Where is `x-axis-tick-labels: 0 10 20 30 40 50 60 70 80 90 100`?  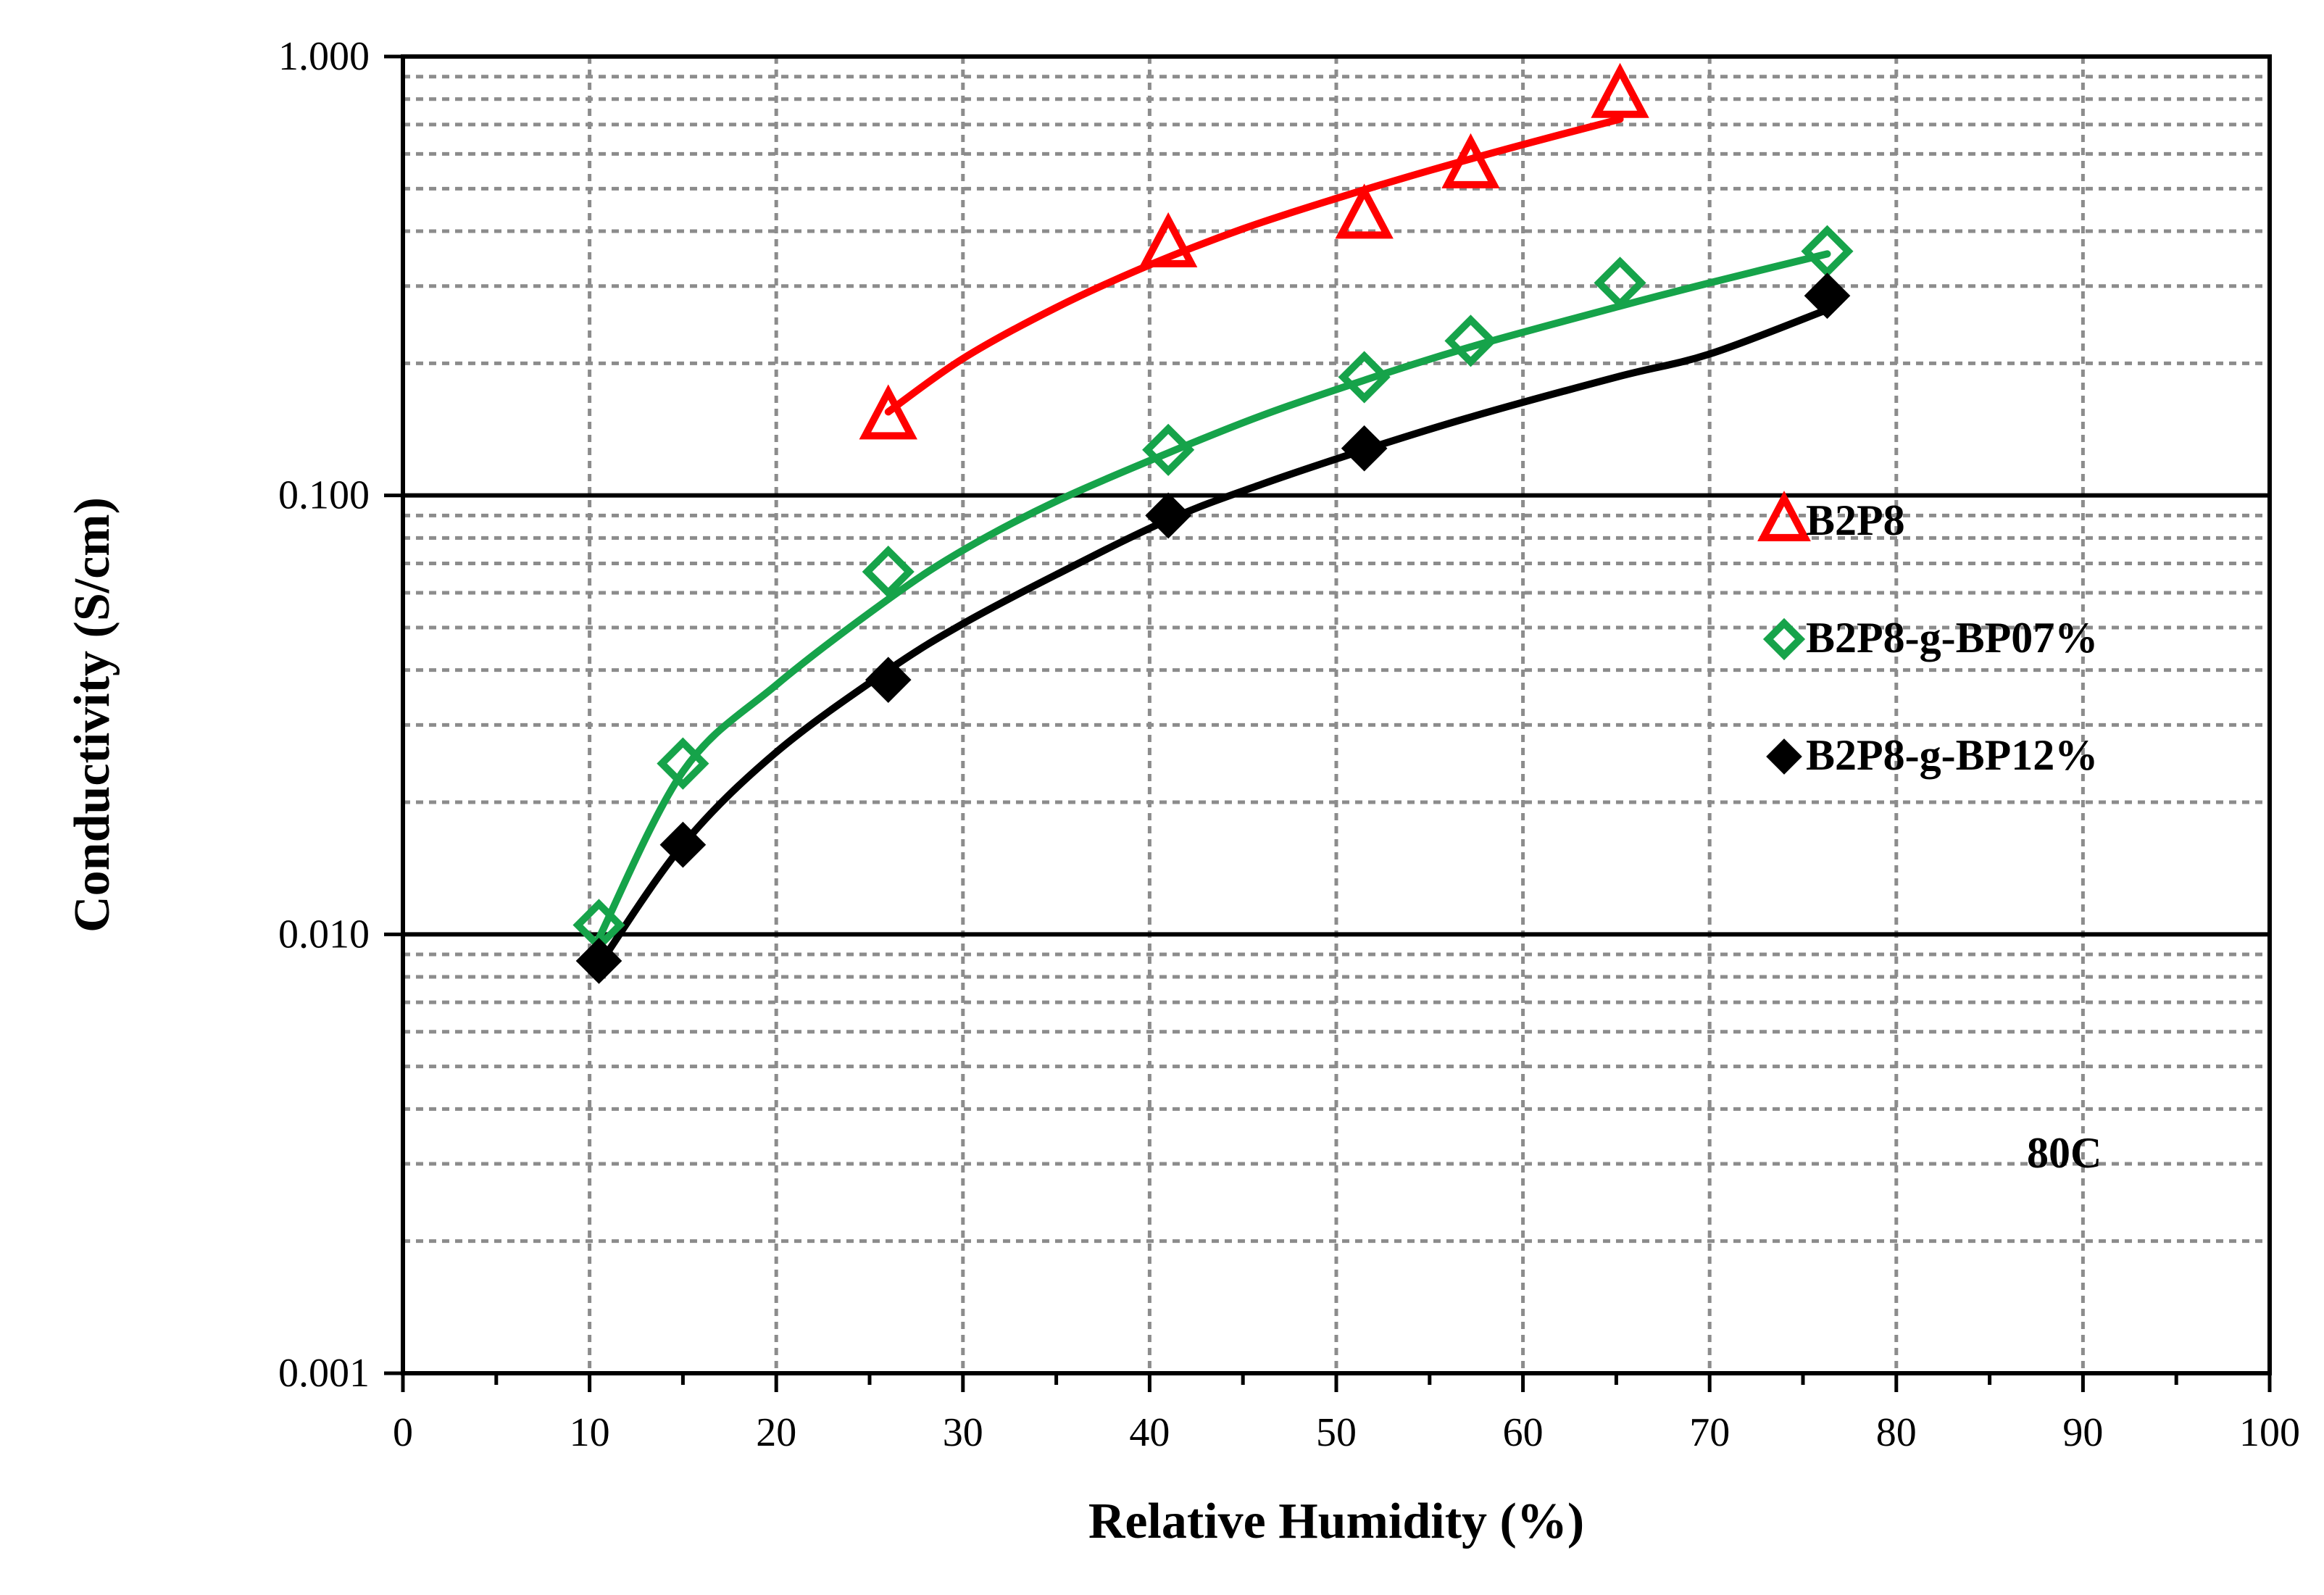
x-axis-tick-labels: 0 10 20 30 40 50 60 70 80 90 100 is located at coordinates (1346, 1432).